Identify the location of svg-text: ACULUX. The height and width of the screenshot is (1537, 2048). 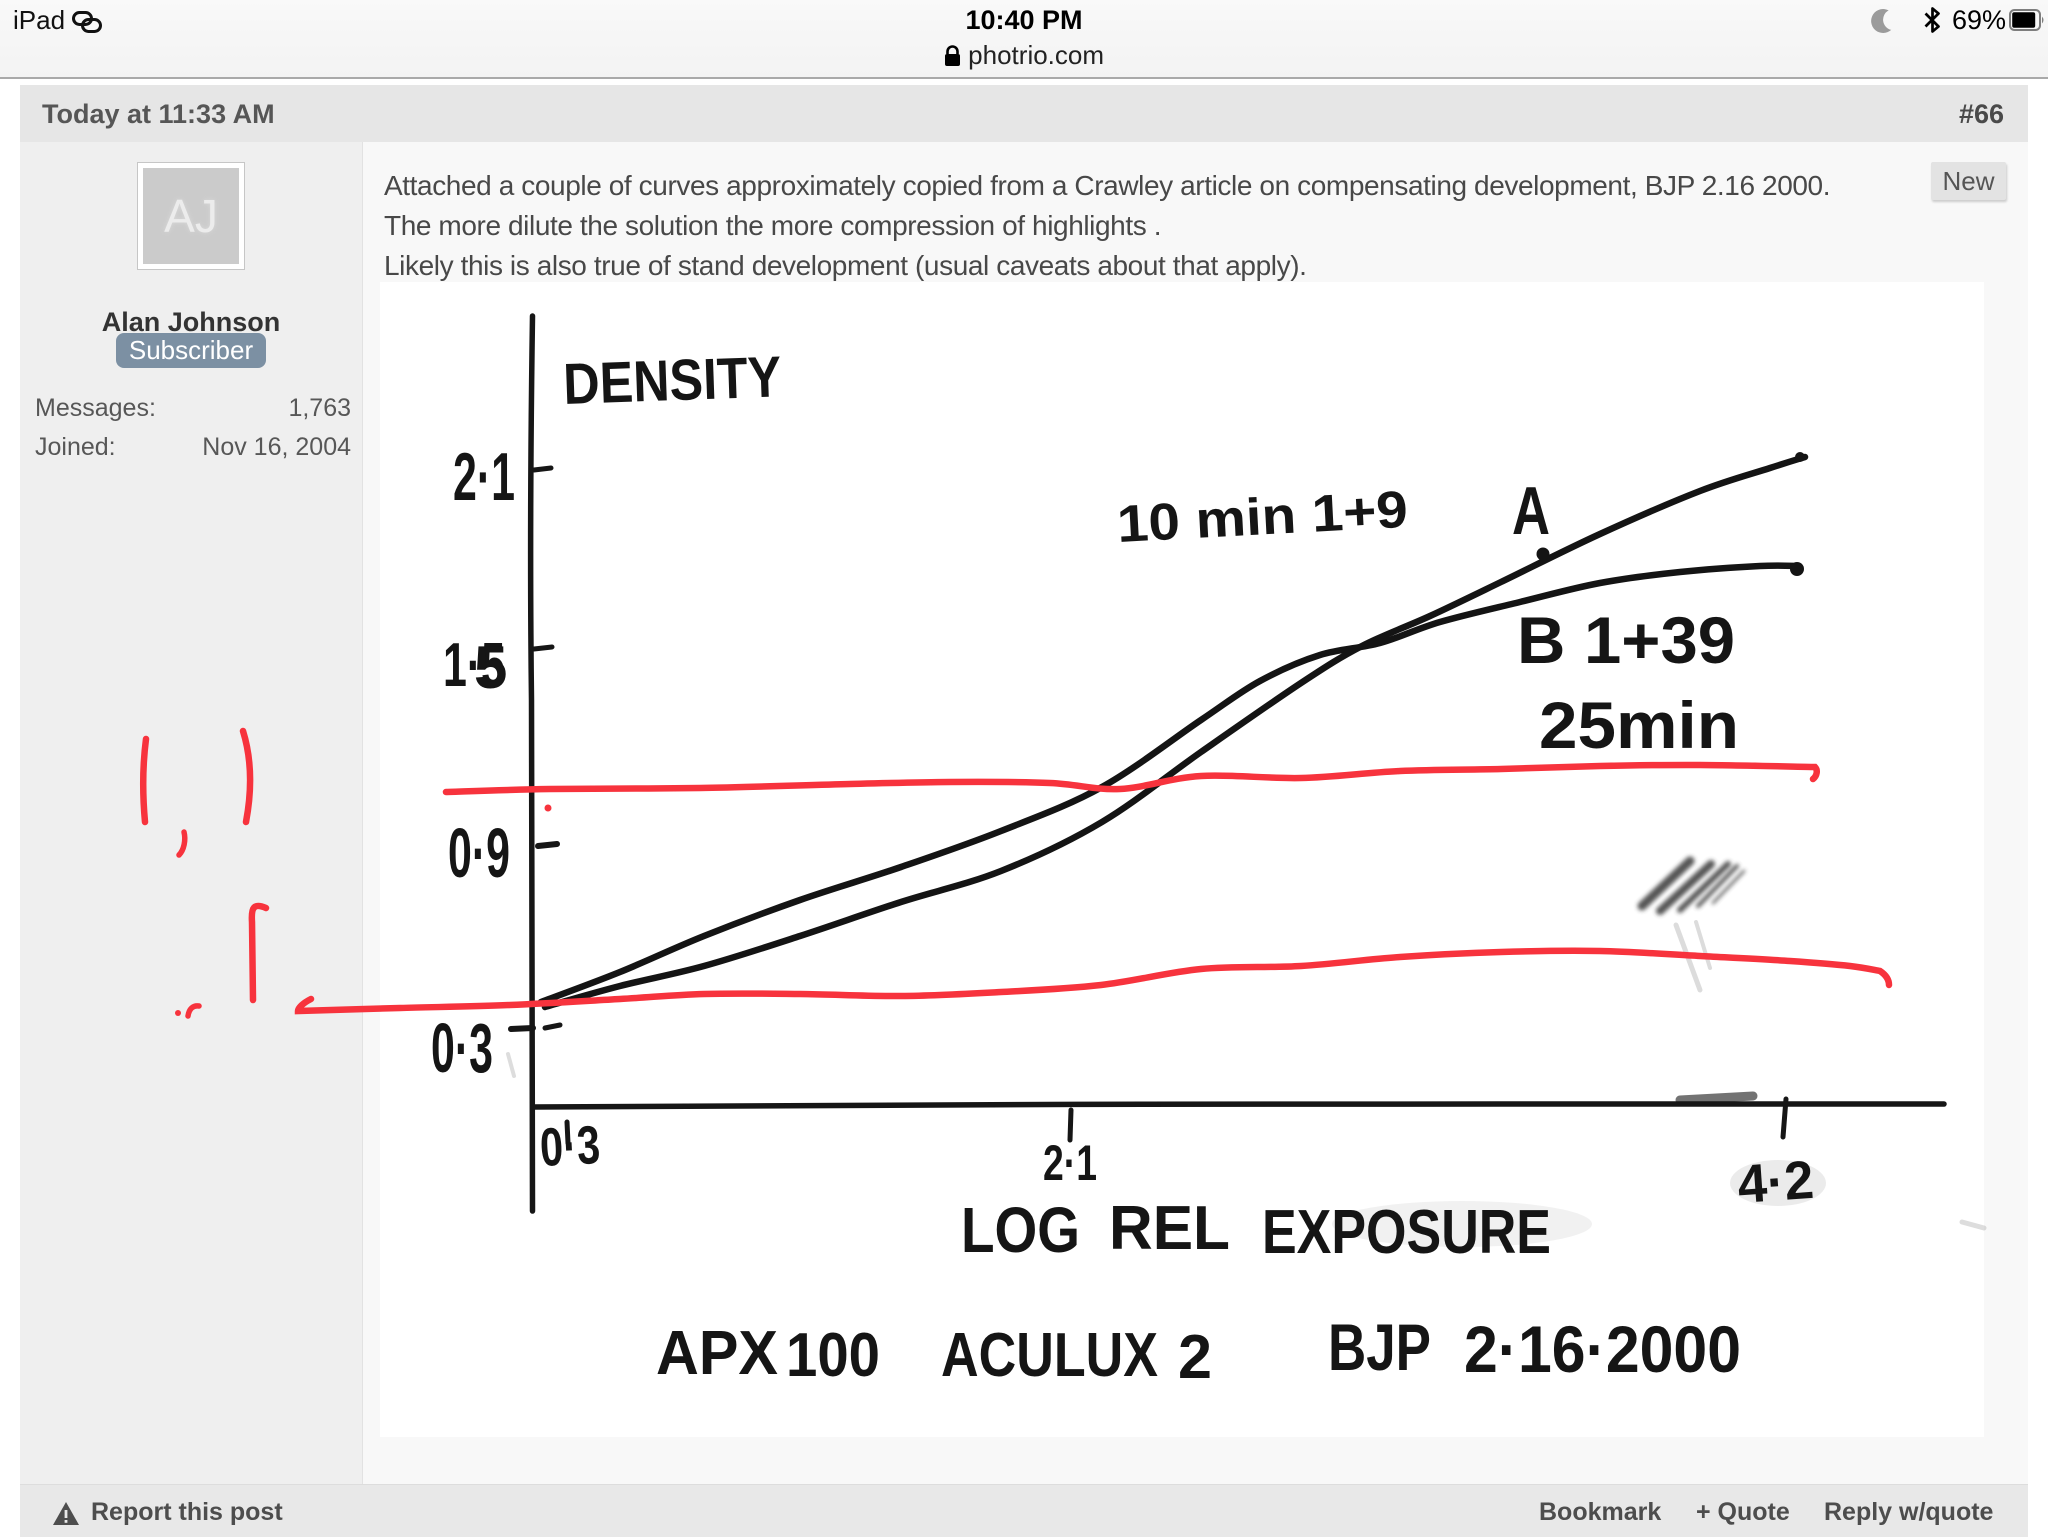
(1049, 1355).